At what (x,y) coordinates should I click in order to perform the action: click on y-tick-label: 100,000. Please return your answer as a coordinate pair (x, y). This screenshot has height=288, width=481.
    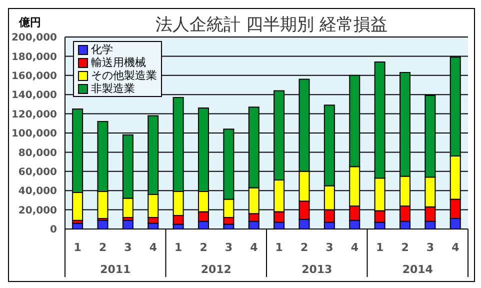
    Looking at the image, I should click on (34, 134).